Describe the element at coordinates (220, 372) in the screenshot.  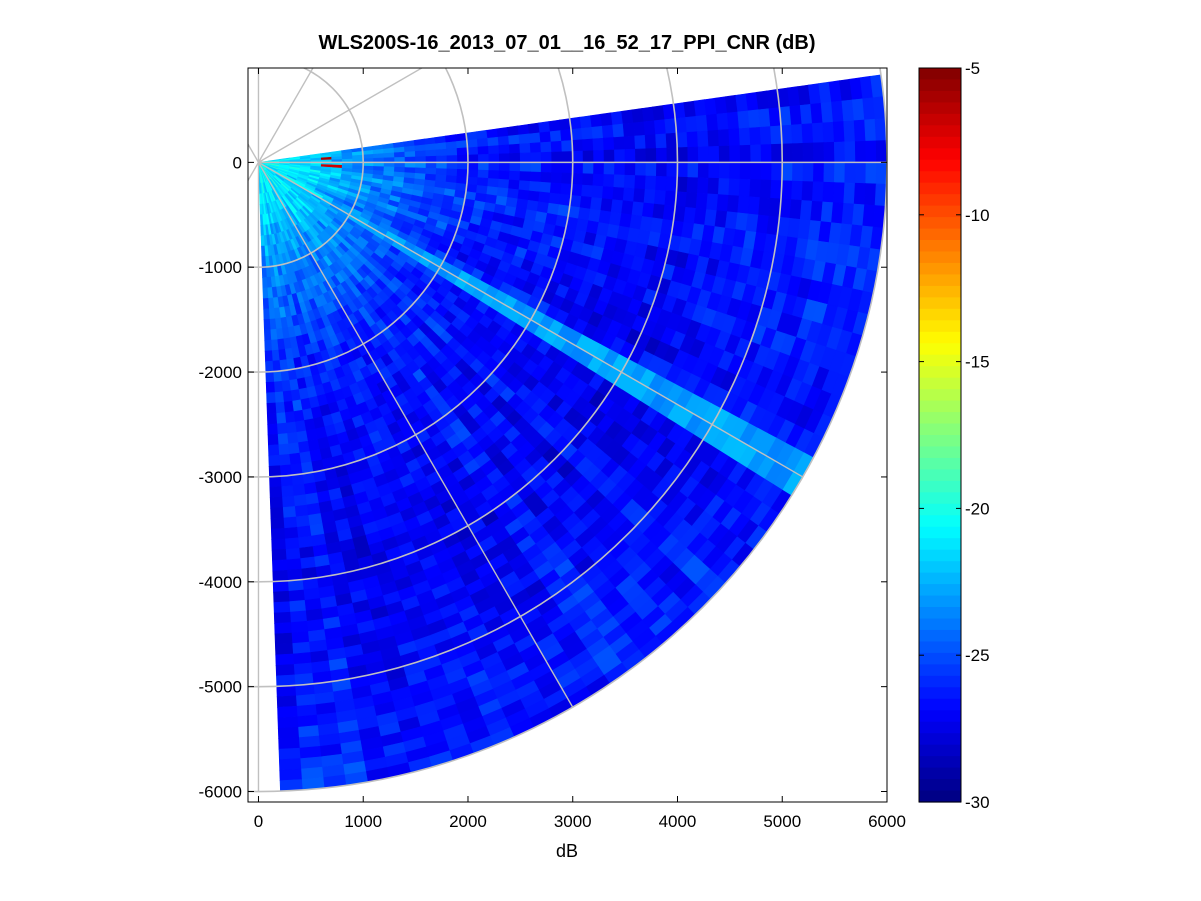
I see `y-tick-label: -2000` at that location.